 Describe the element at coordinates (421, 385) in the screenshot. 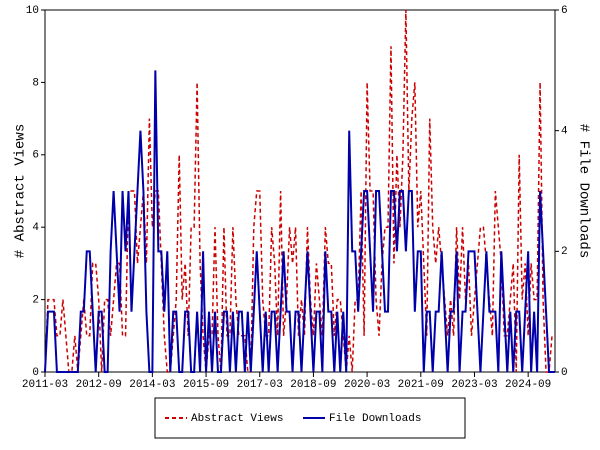

I see `x-tick-label: 2021-09` at that location.